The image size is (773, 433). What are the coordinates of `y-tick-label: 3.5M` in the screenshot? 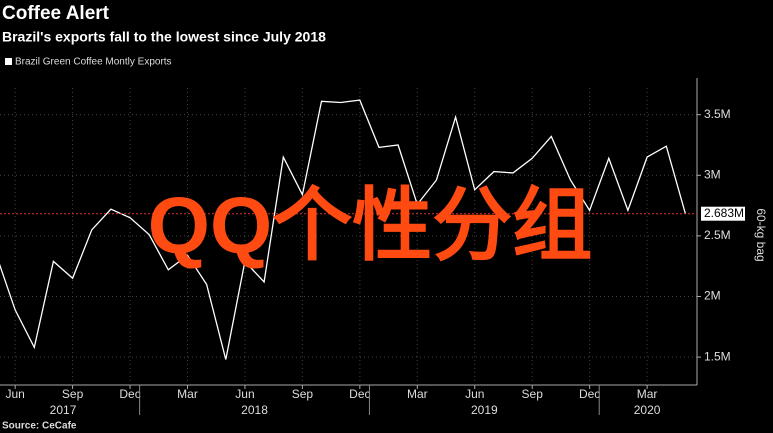 It's located at (717, 114).